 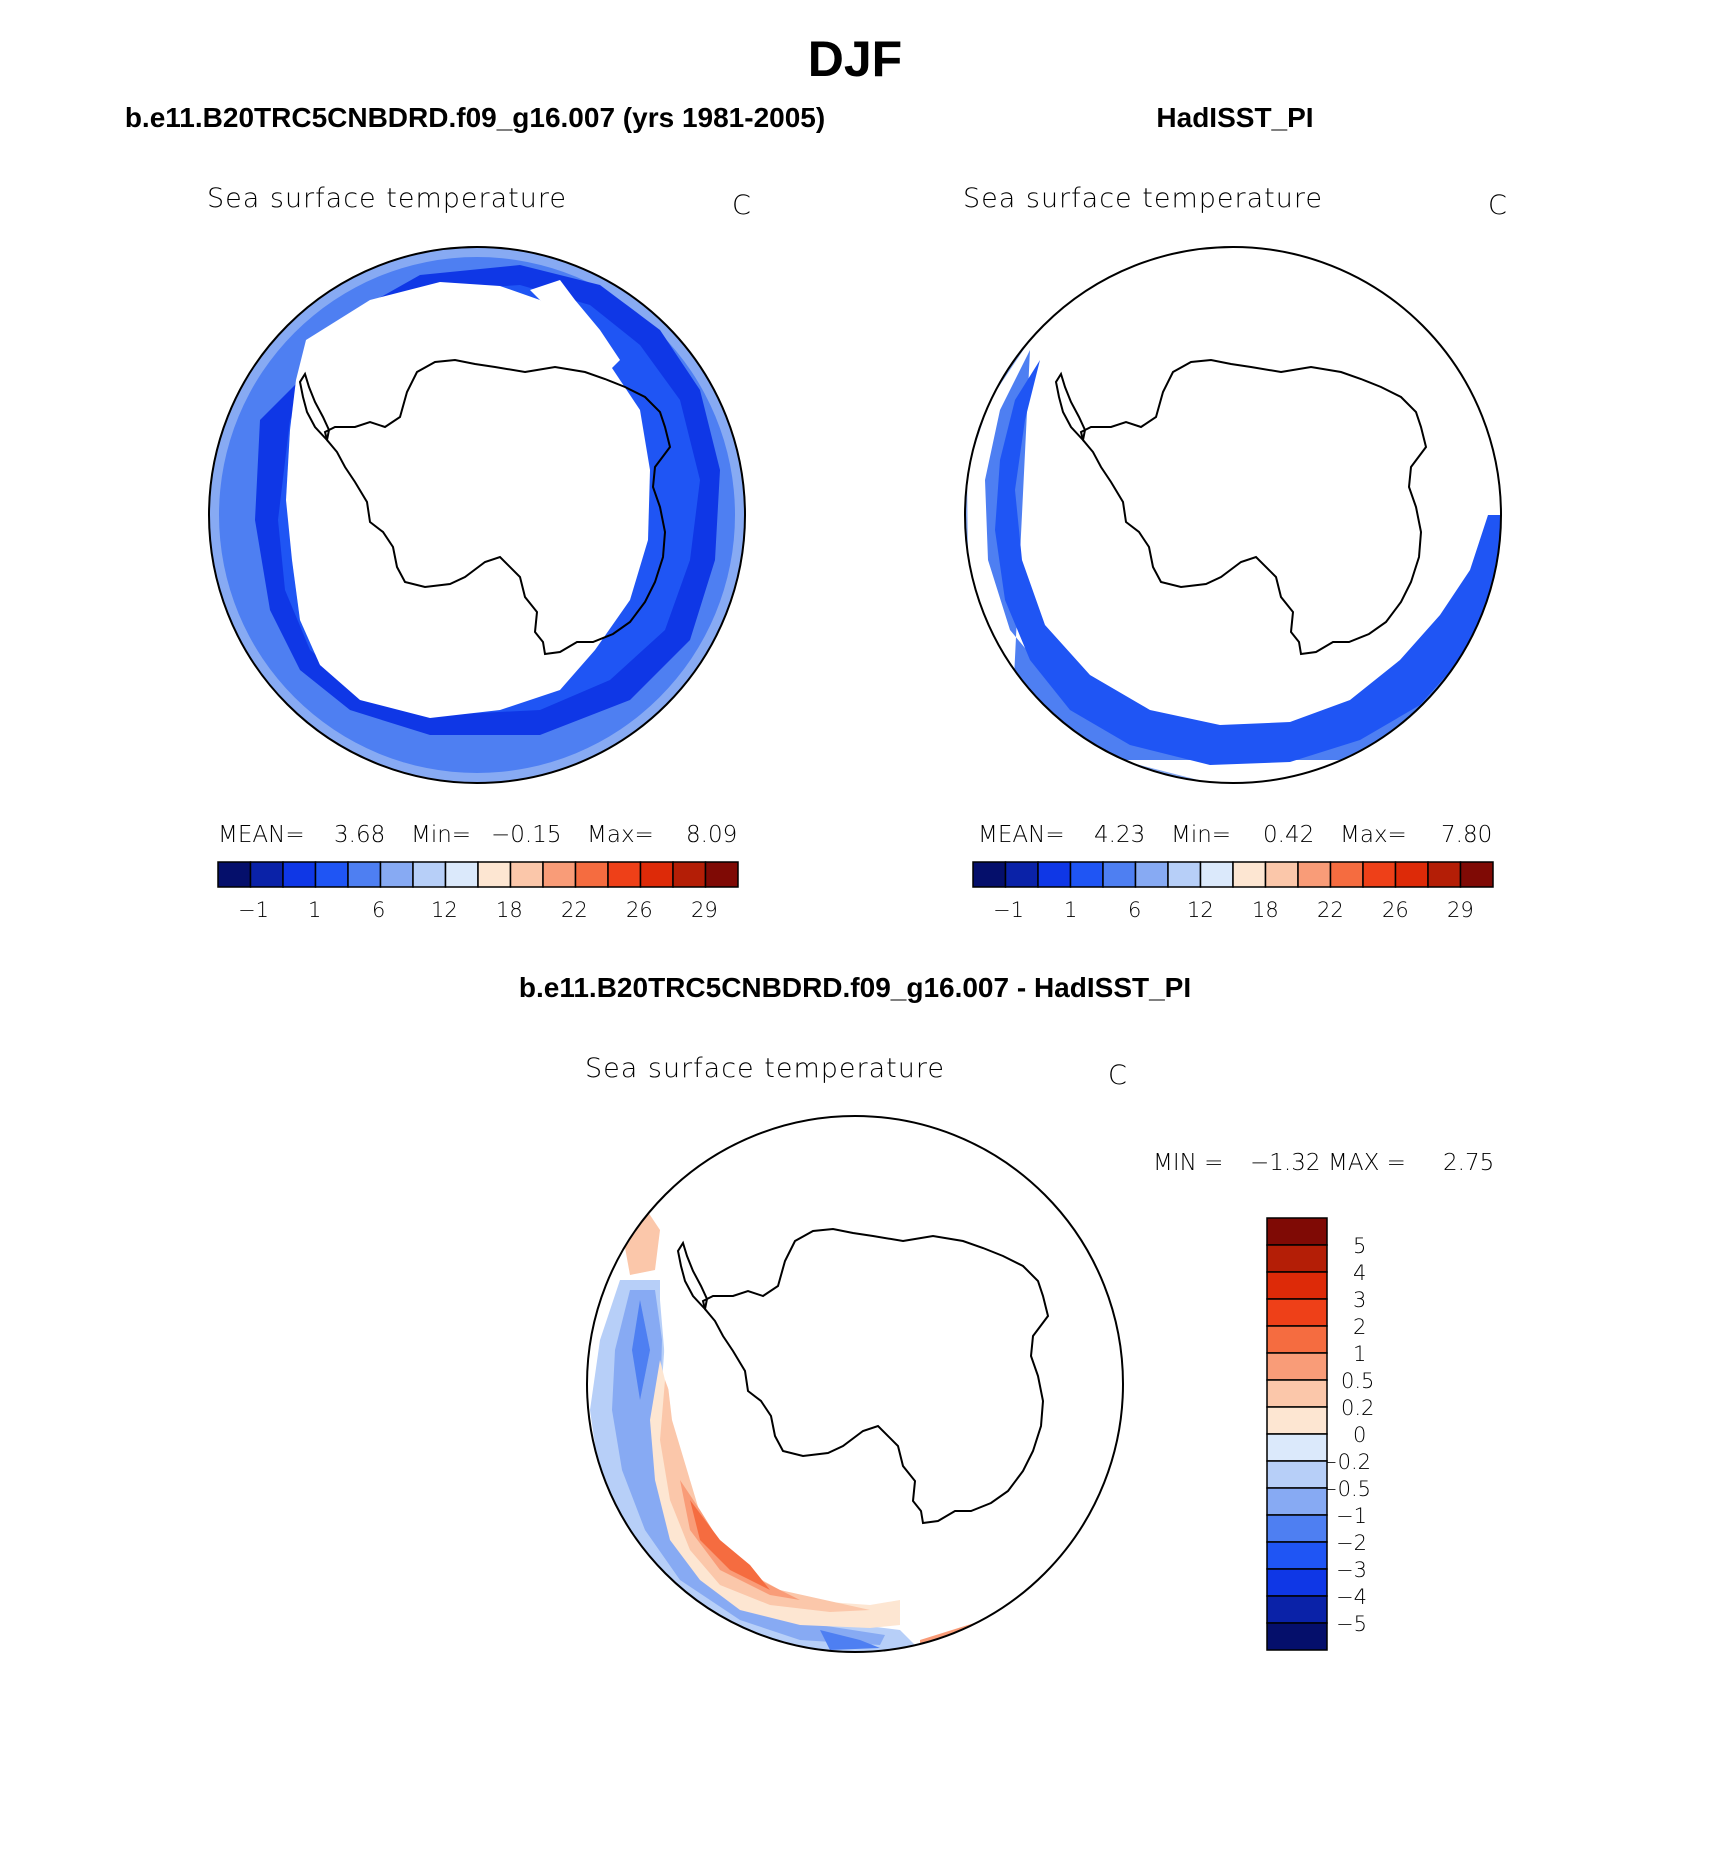 I want to click on panel2-colorbar-tick: 12, so click(x=1200, y=910).